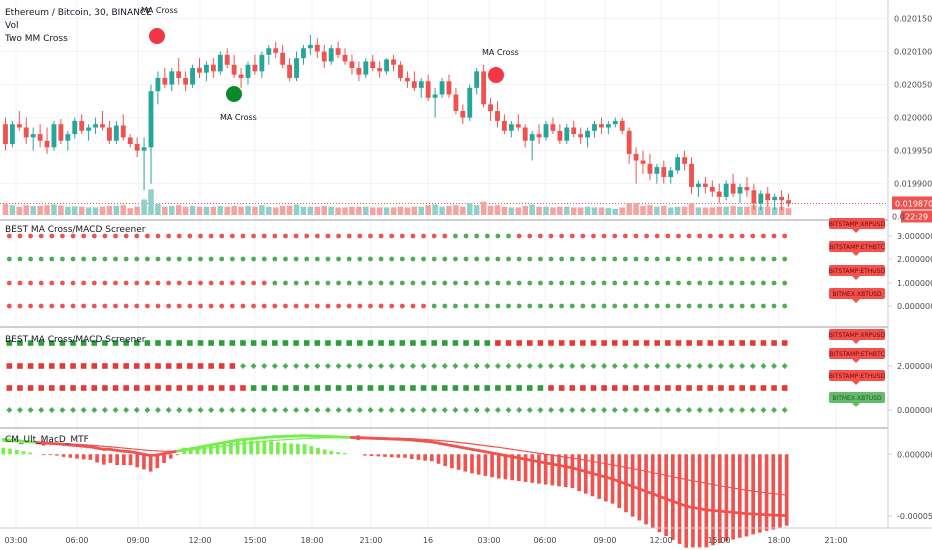 Image resolution: width=932 pixels, height=550 pixels. Describe the element at coordinates (857, 335) in the screenshot. I see `symbol-label-text: BITSTAMP:XRPUSD` at that location.